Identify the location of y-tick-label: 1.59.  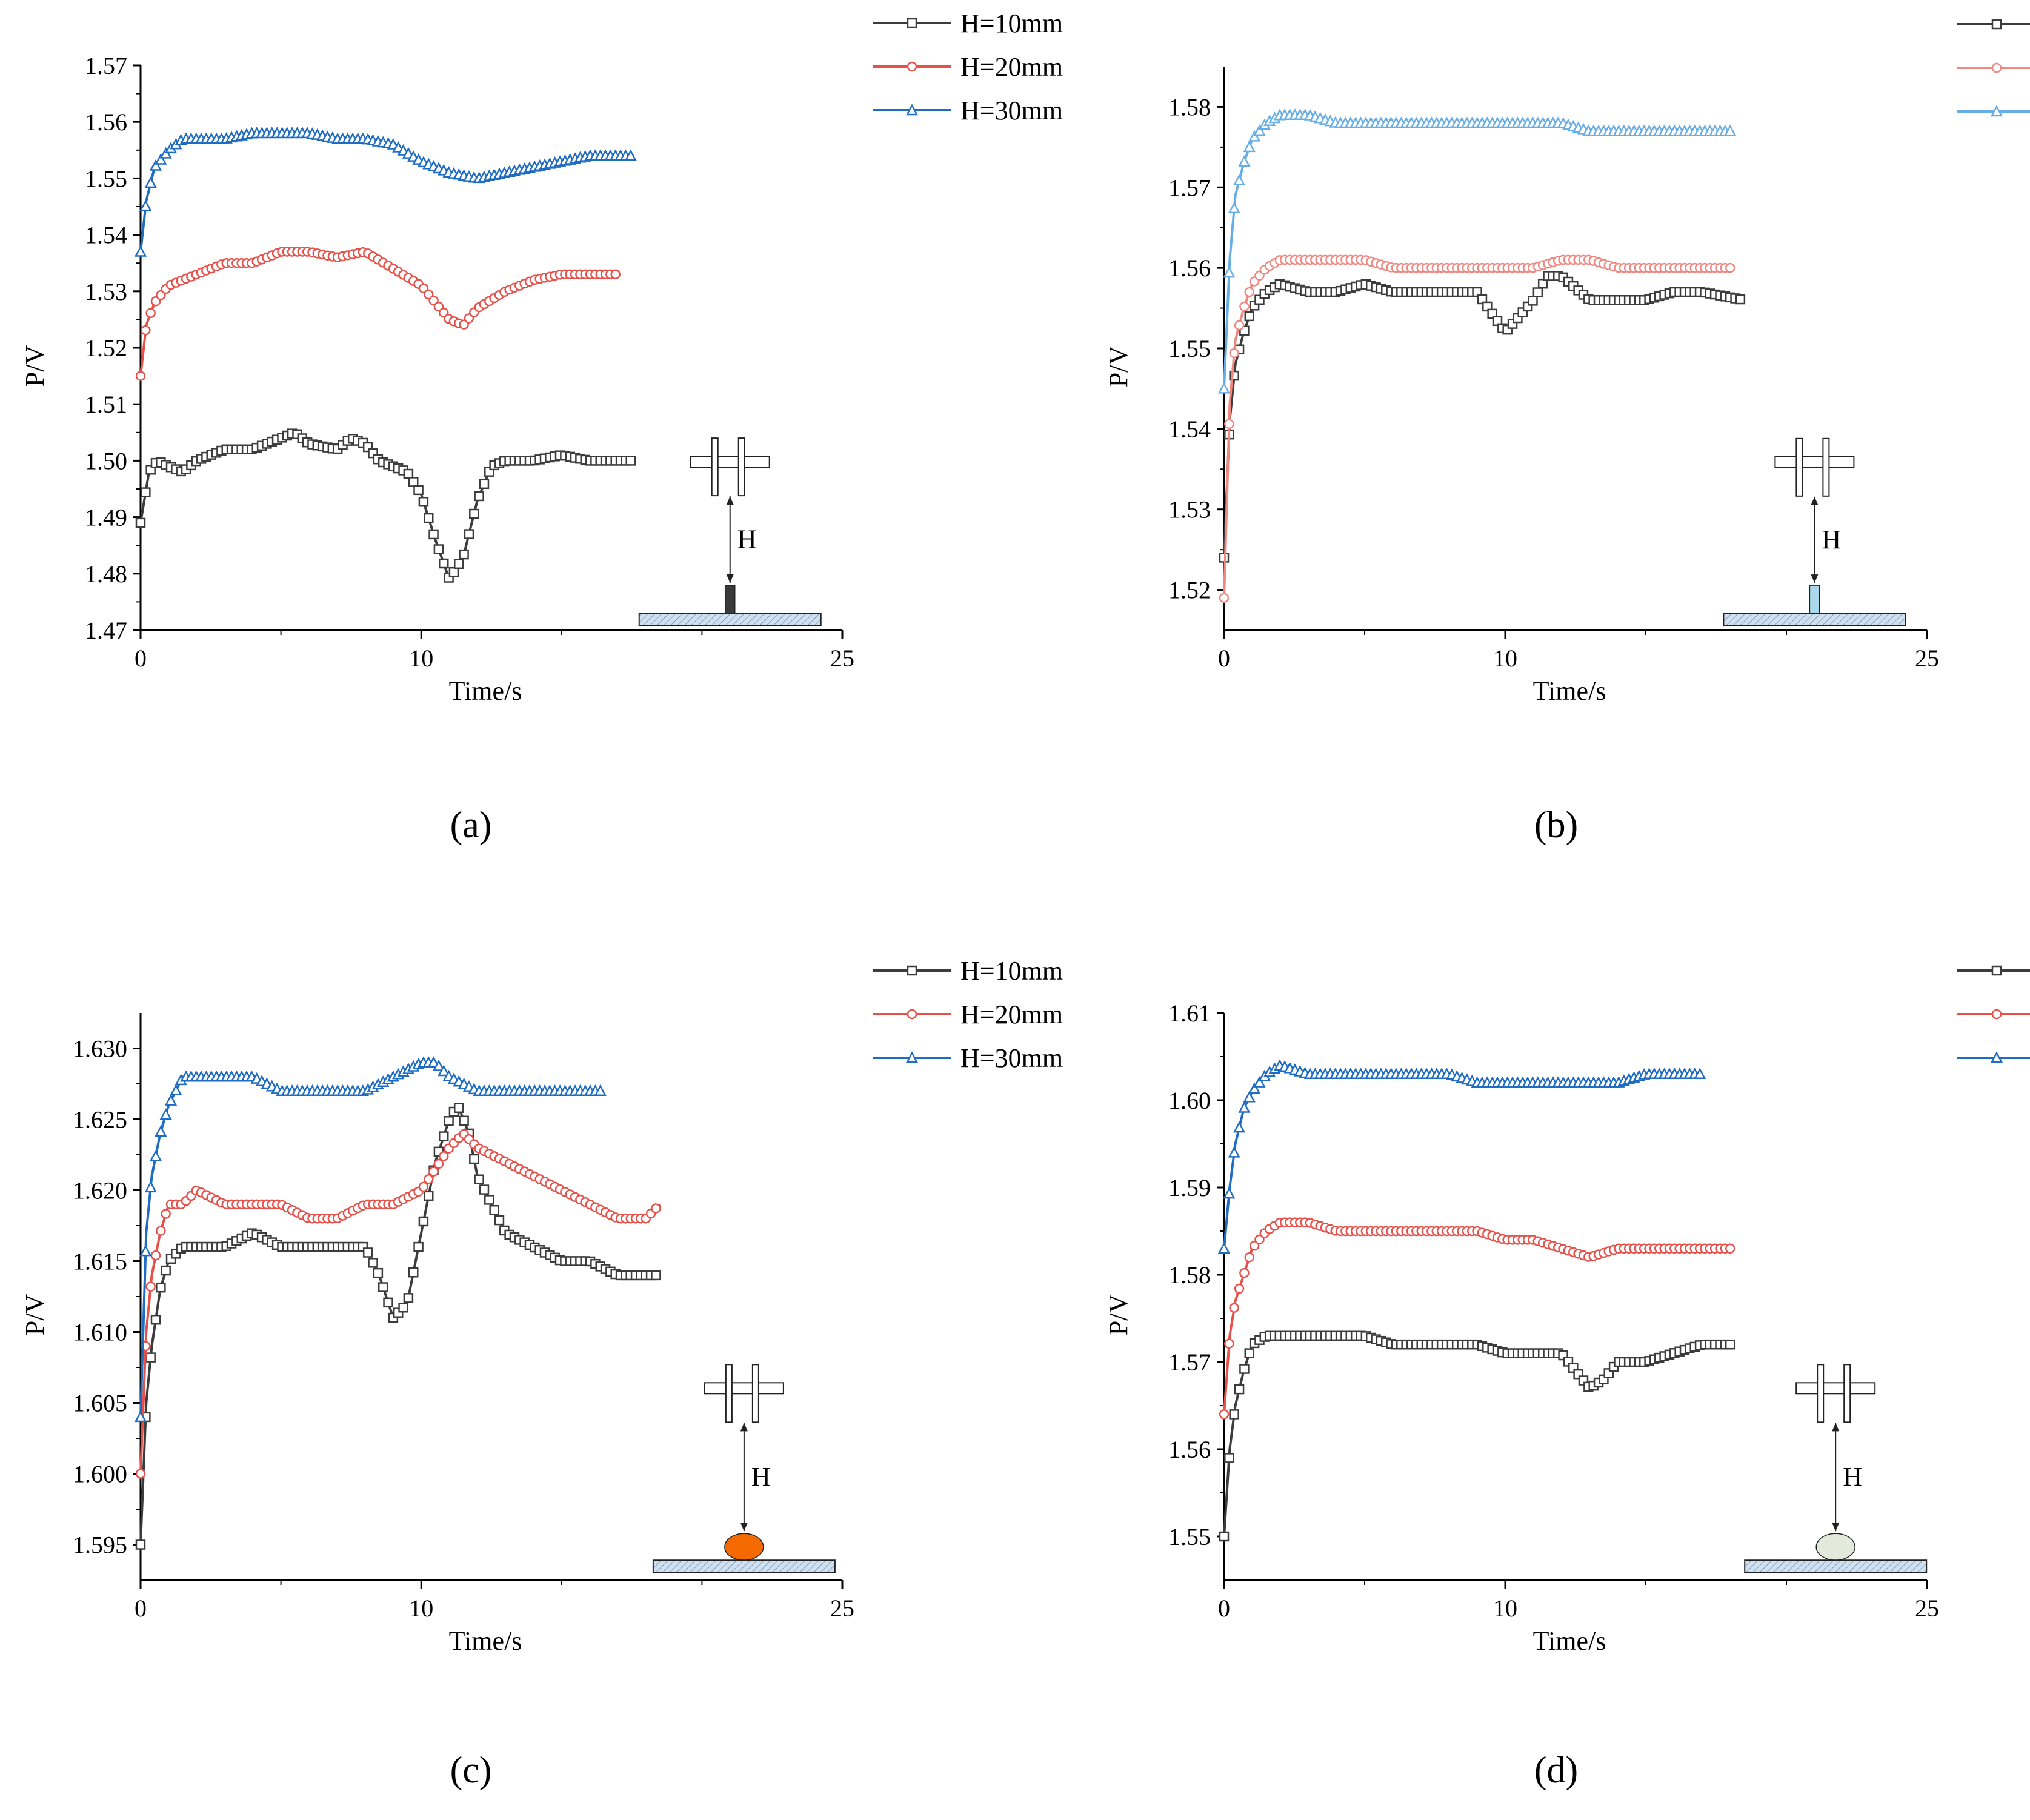
(1190, 1187).